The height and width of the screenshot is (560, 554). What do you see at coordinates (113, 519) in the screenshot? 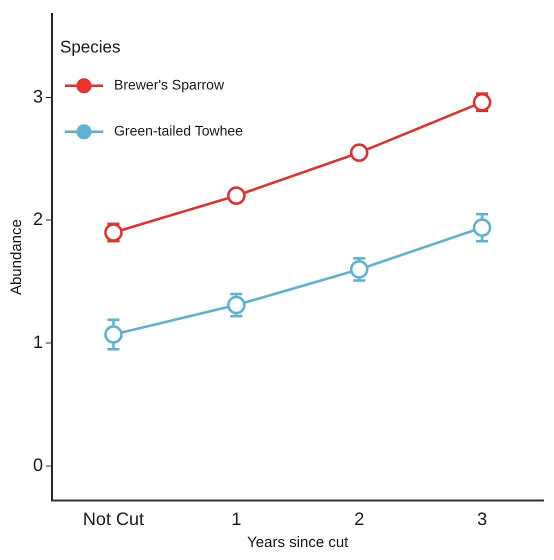
I see `x-tick-label: Not Cut` at bounding box center [113, 519].